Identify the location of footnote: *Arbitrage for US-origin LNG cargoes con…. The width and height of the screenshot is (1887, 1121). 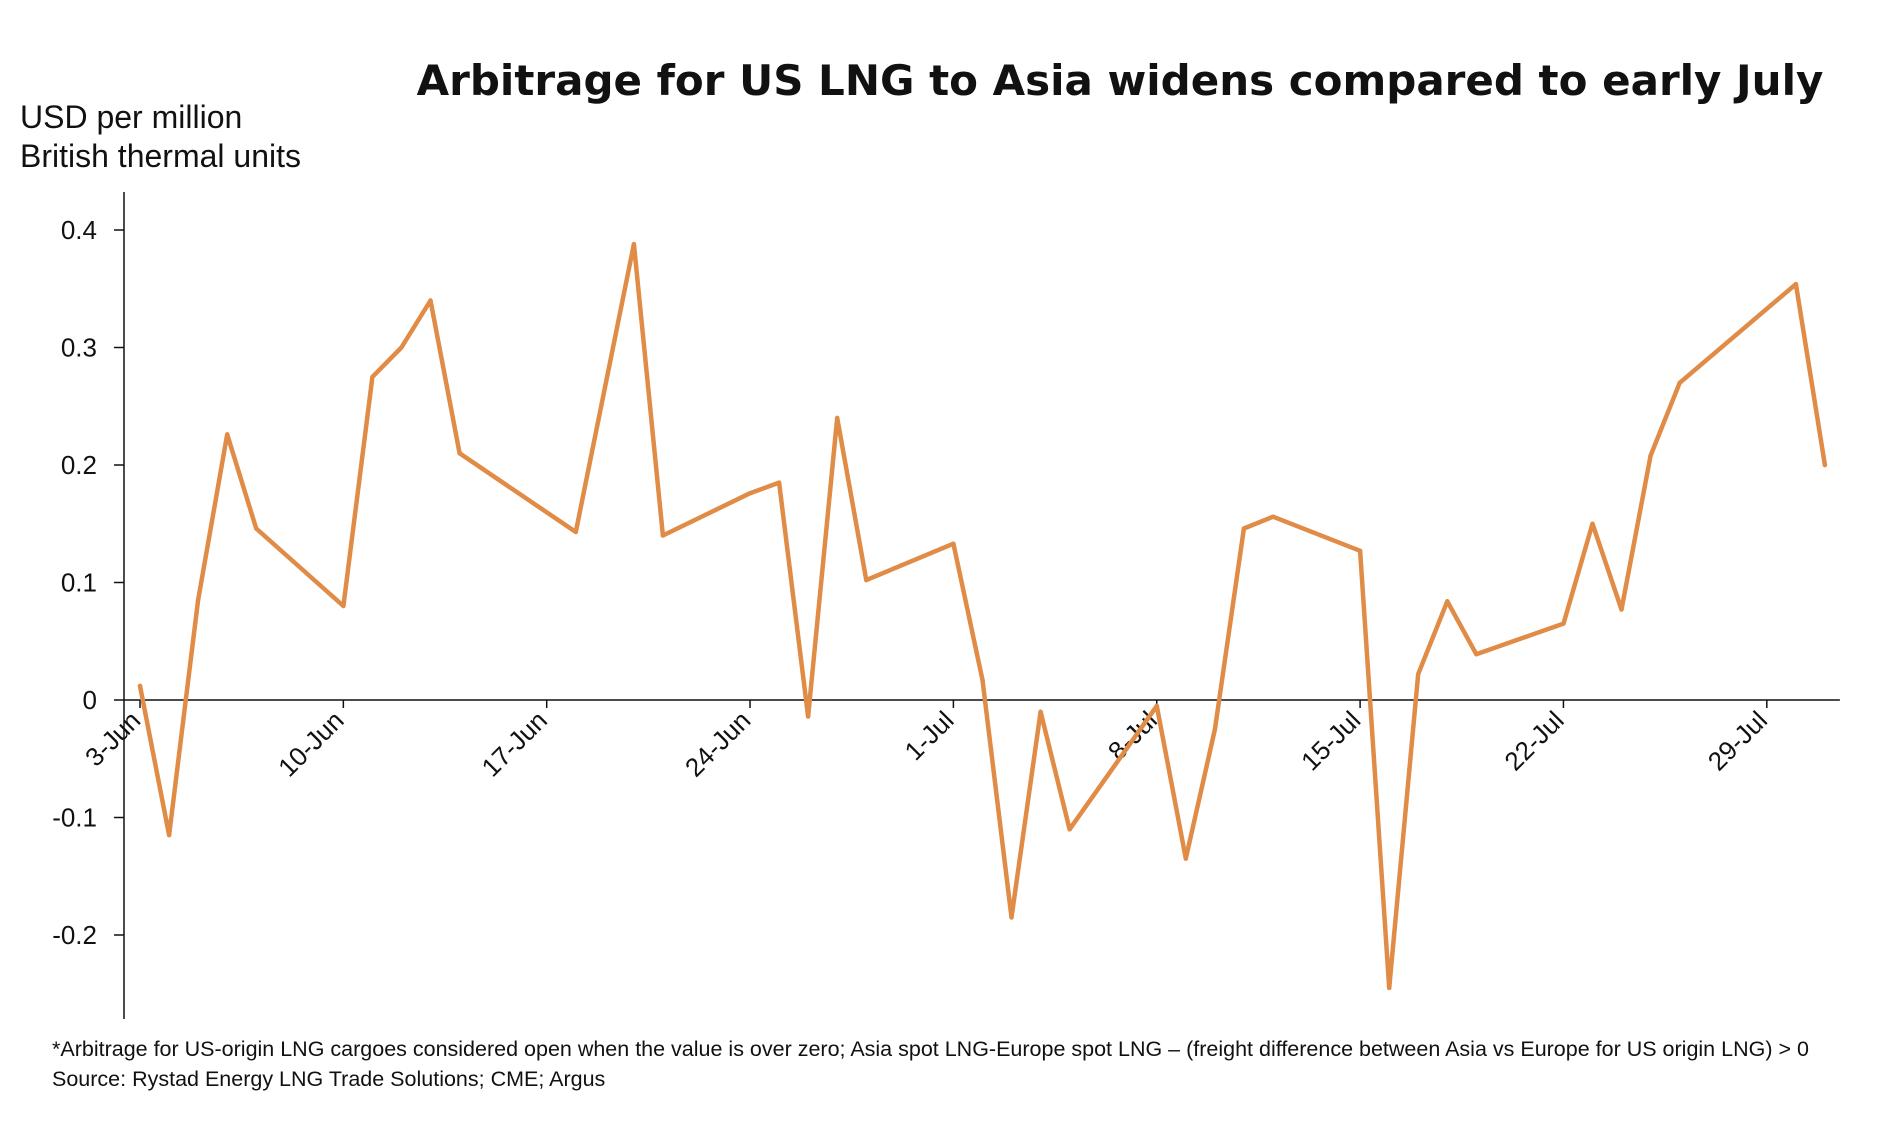
(930, 1049).